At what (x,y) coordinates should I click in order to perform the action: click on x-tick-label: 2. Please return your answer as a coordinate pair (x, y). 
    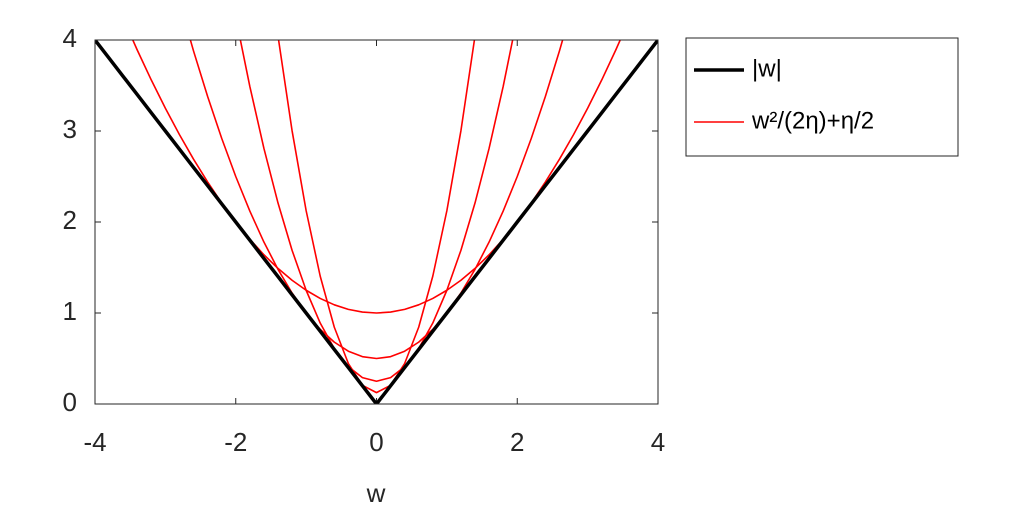
    Looking at the image, I should click on (517, 442).